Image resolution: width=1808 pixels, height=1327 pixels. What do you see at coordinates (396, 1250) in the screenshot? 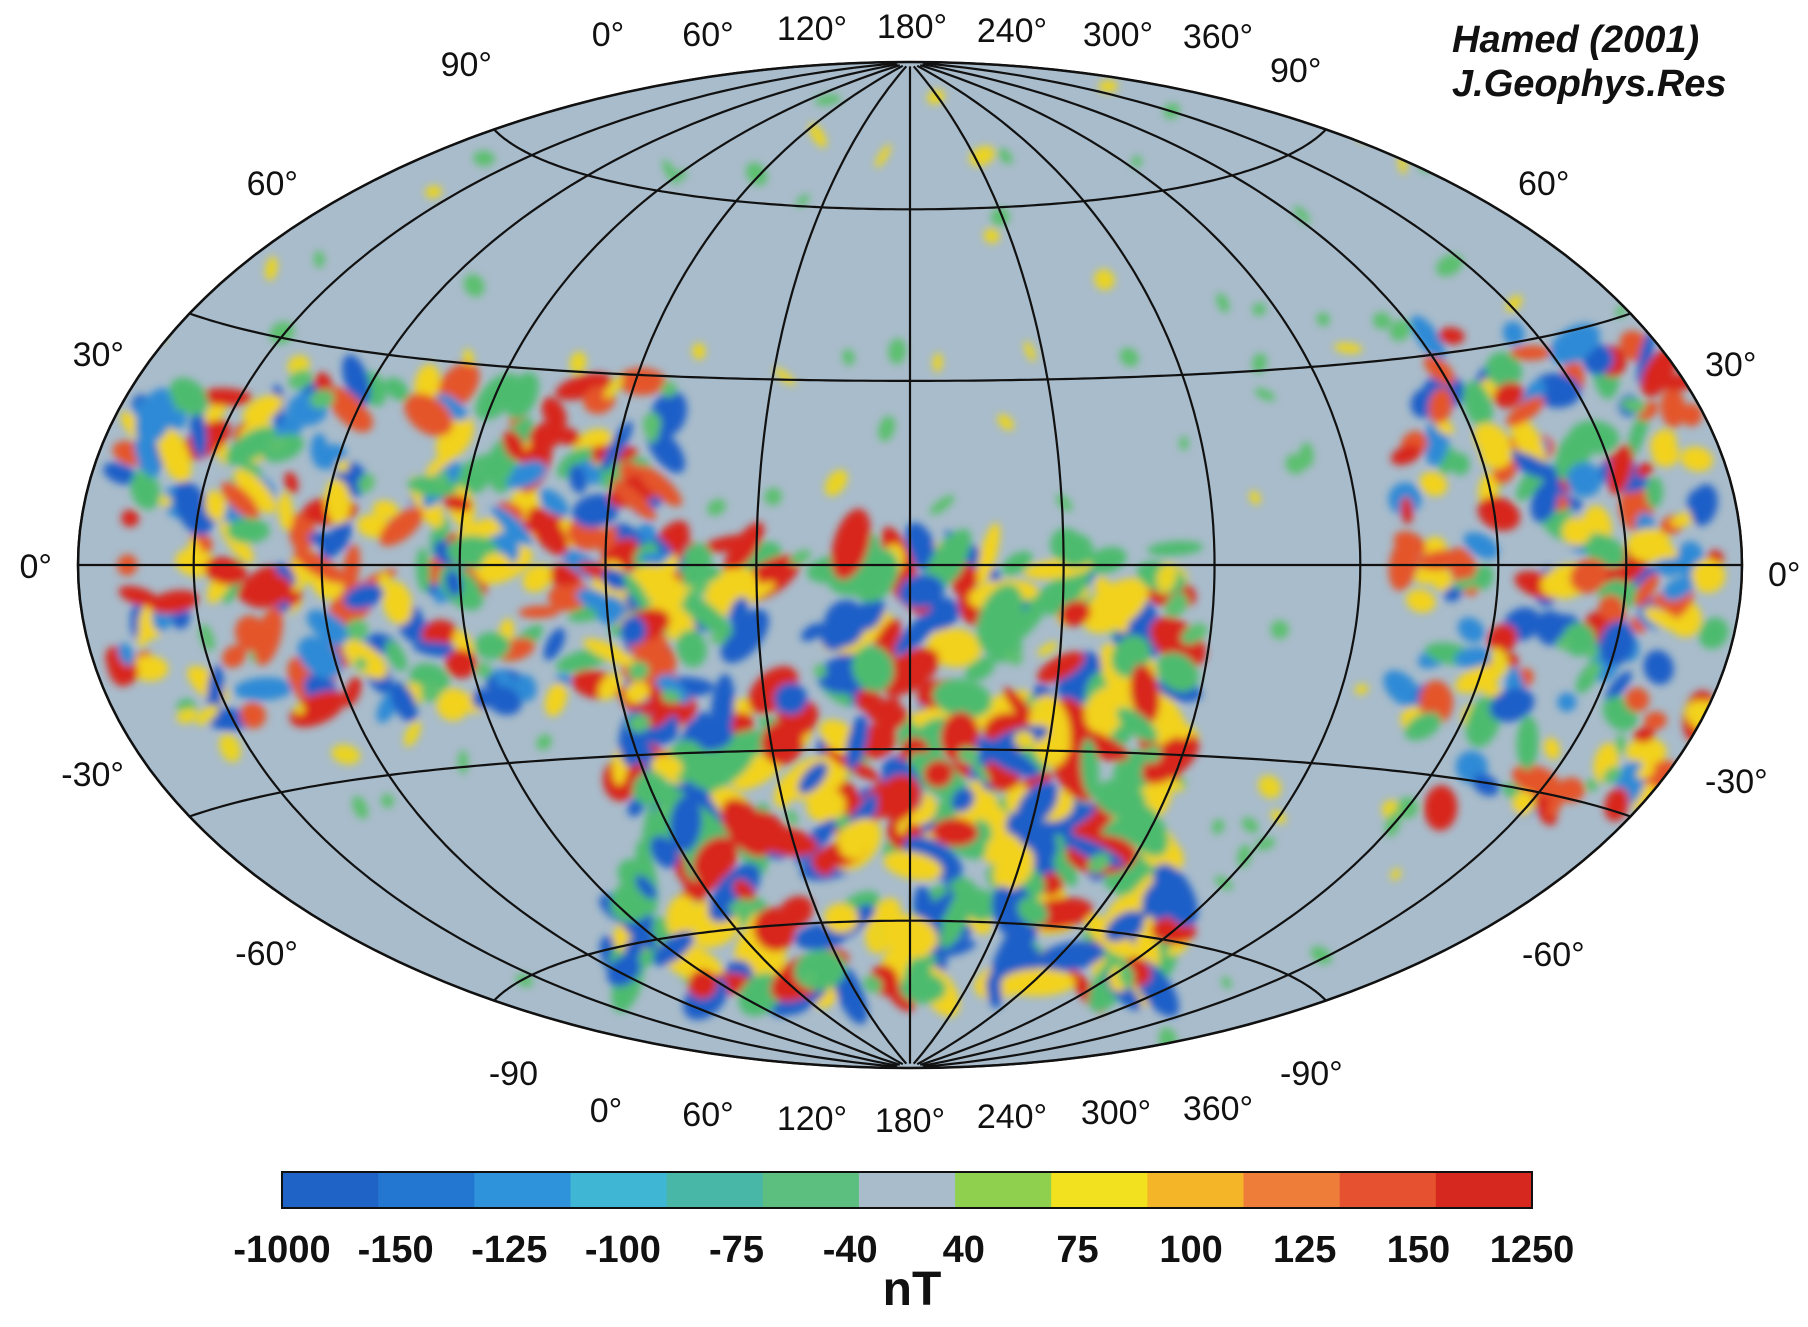
I see `colorbar-tick-label: -150` at bounding box center [396, 1250].